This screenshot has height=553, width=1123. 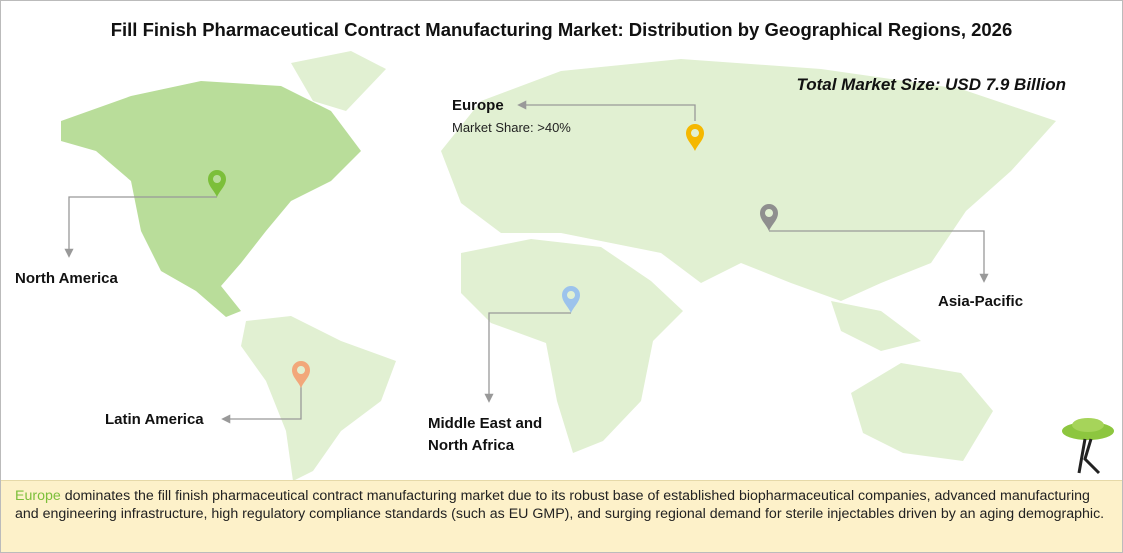 I want to click on region-label: Latin America, so click(x=154, y=419).